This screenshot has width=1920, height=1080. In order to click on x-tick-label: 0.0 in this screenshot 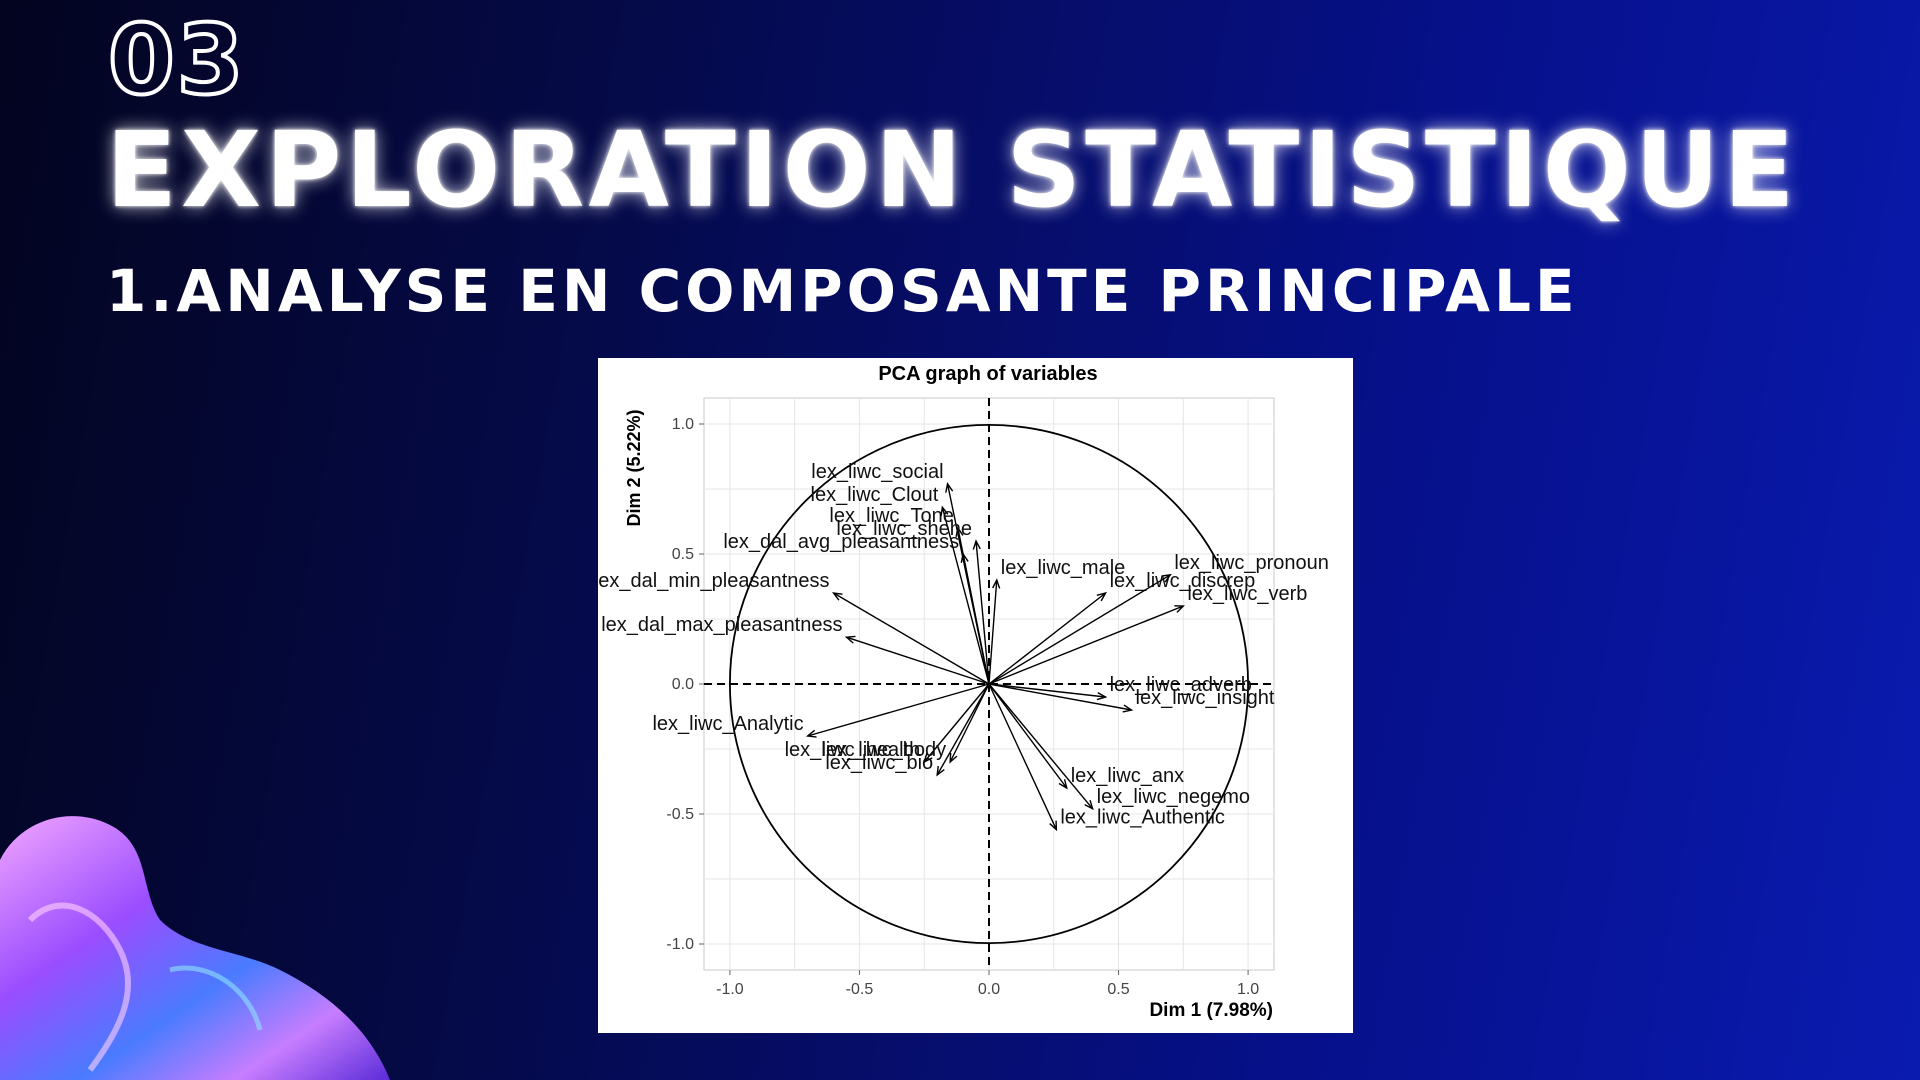, I will do `click(989, 989)`.